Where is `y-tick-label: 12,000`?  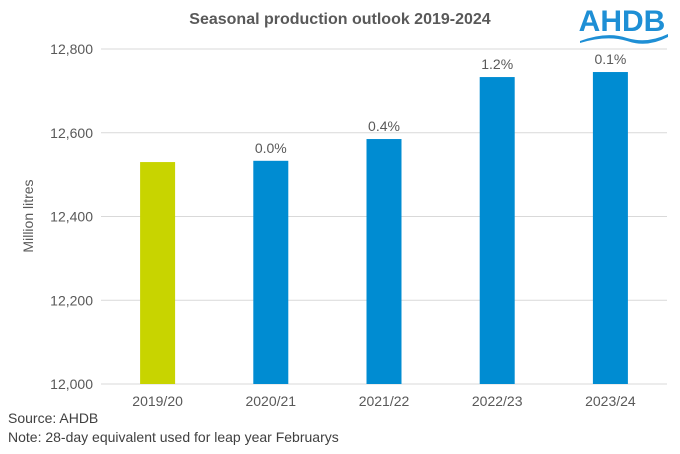
y-tick-label: 12,000 is located at coordinates (71, 384).